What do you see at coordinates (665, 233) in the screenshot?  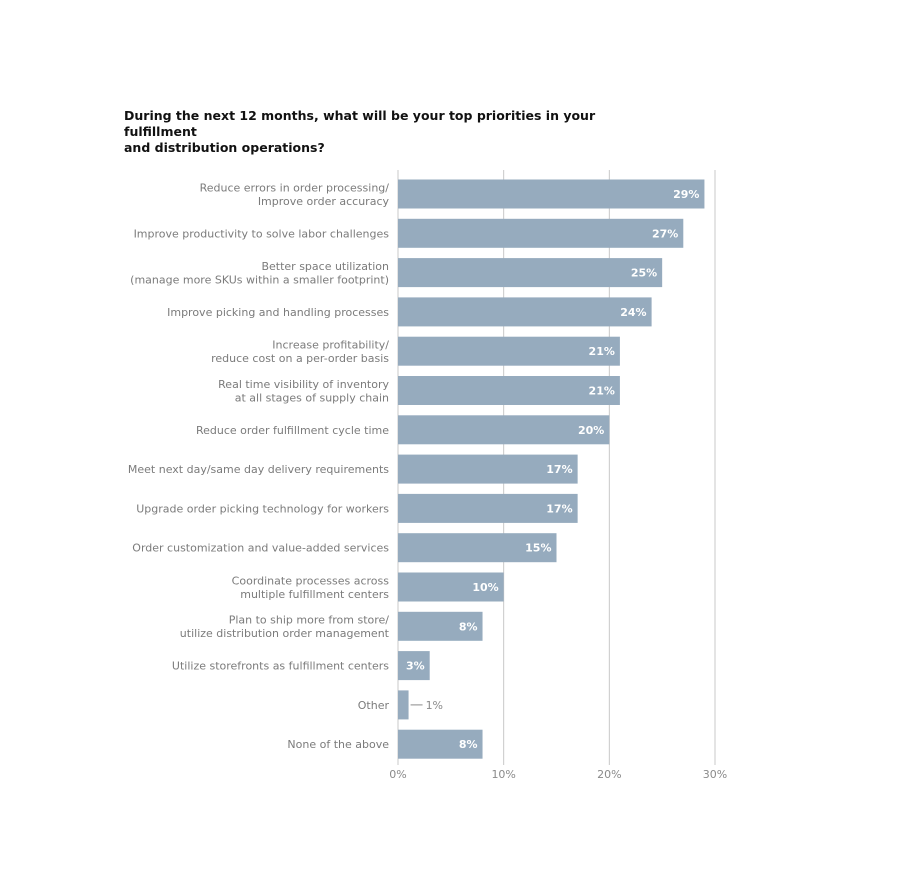 I see `value-label: 27%` at bounding box center [665, 233].